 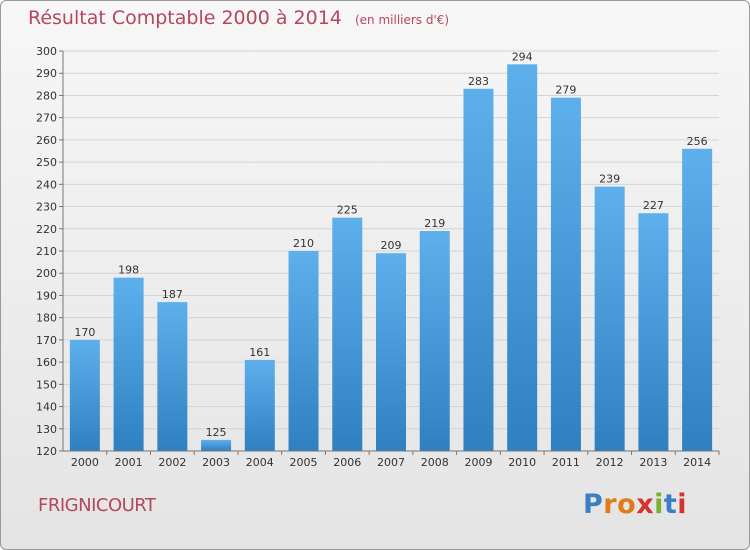 I want to click on value-label-2014: 256, so click(x=697, y=141).